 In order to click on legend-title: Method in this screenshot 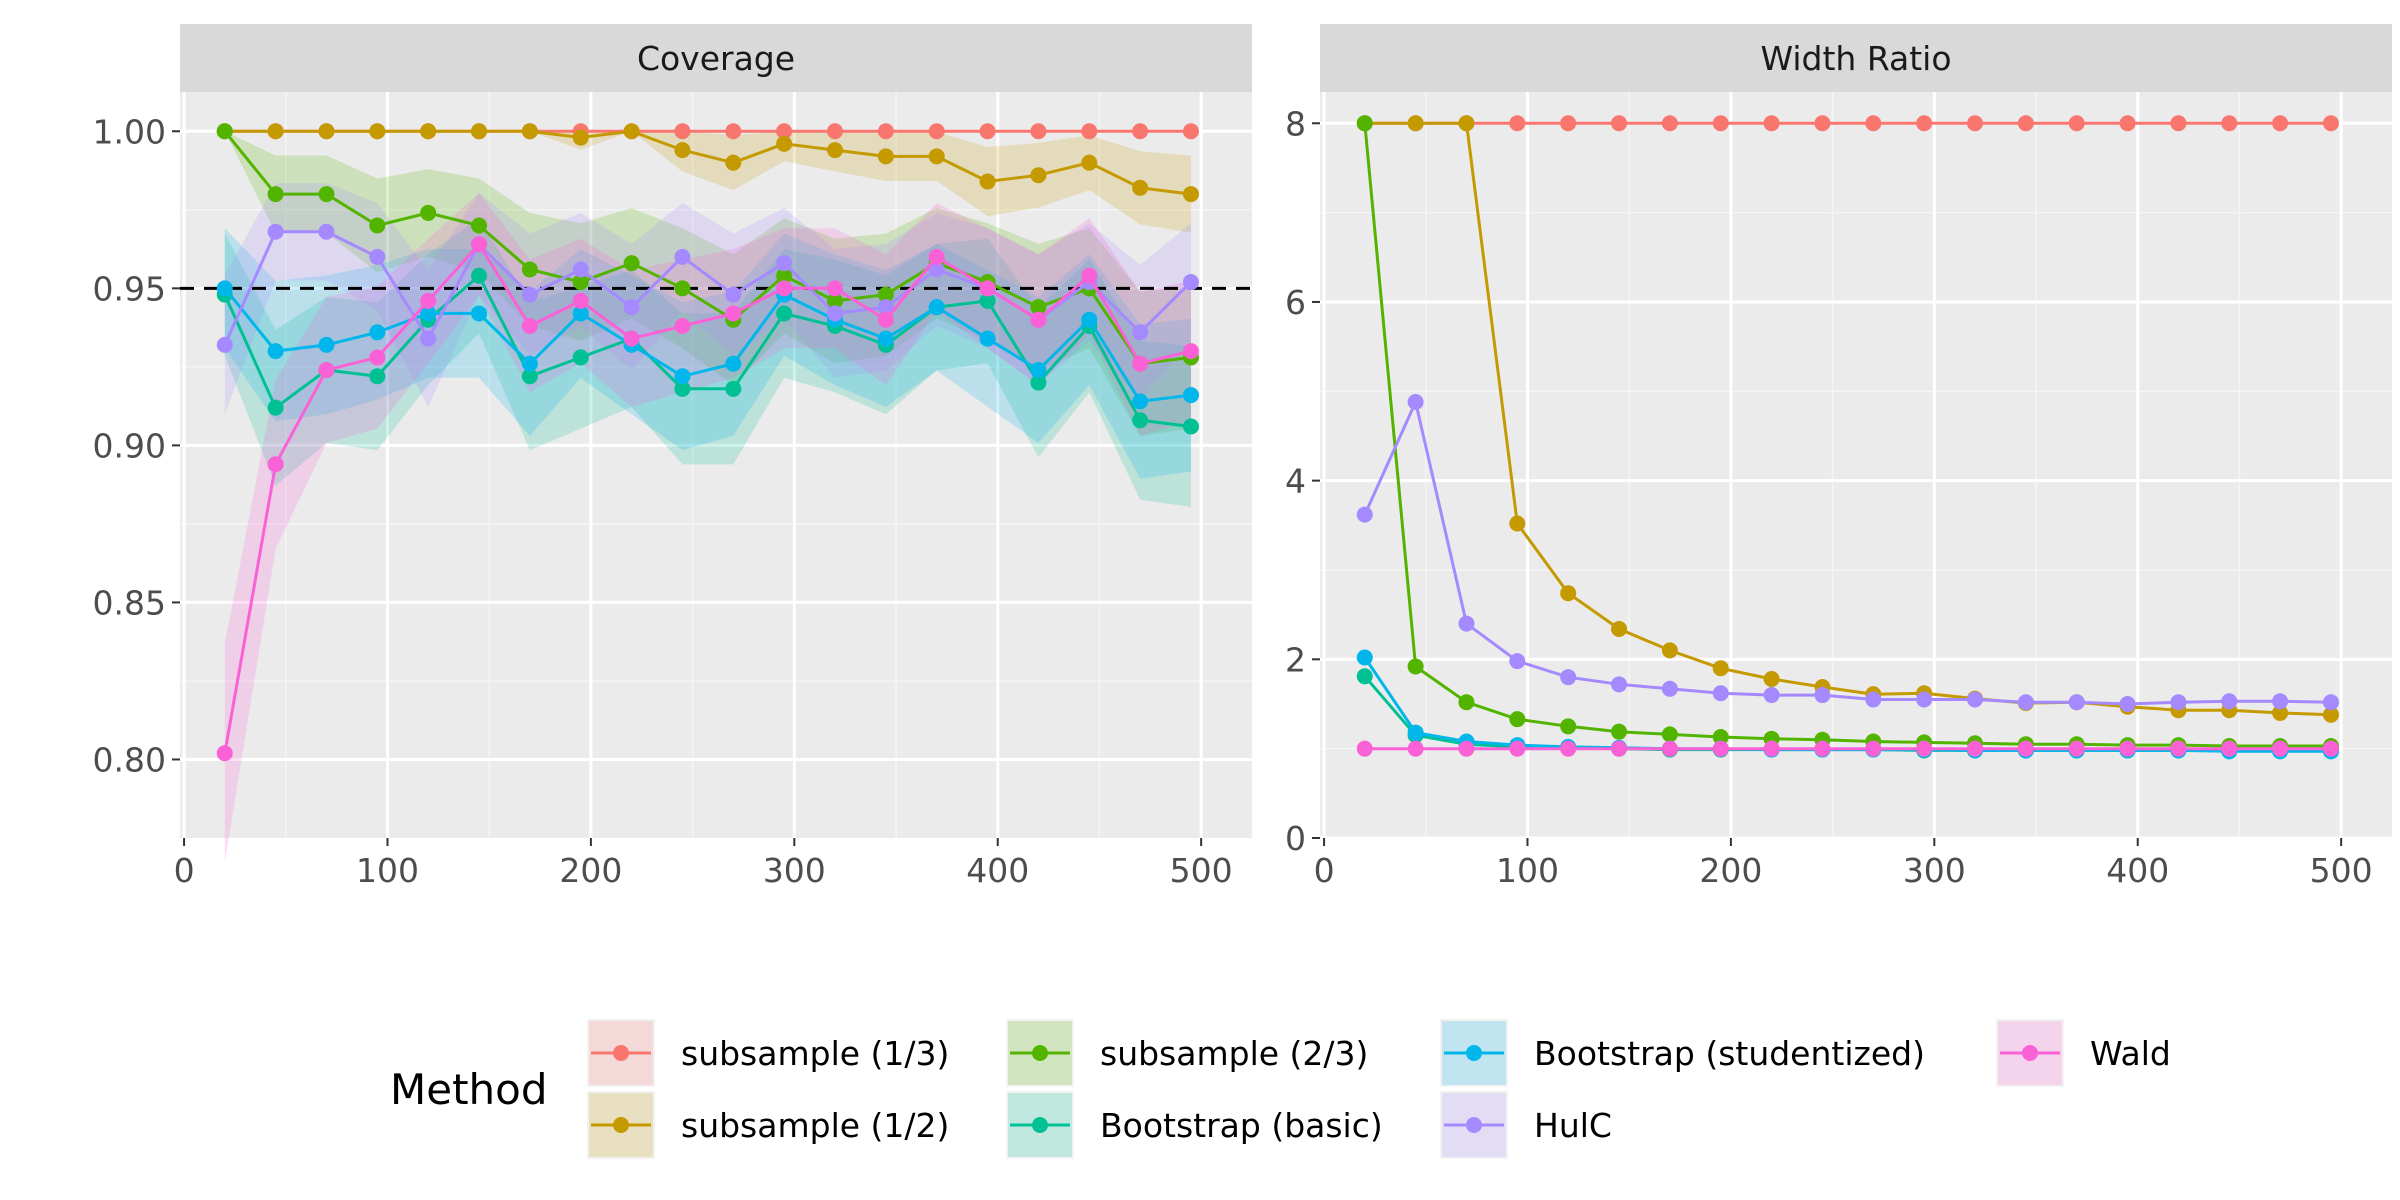, I will do `click(469, 1089)`.